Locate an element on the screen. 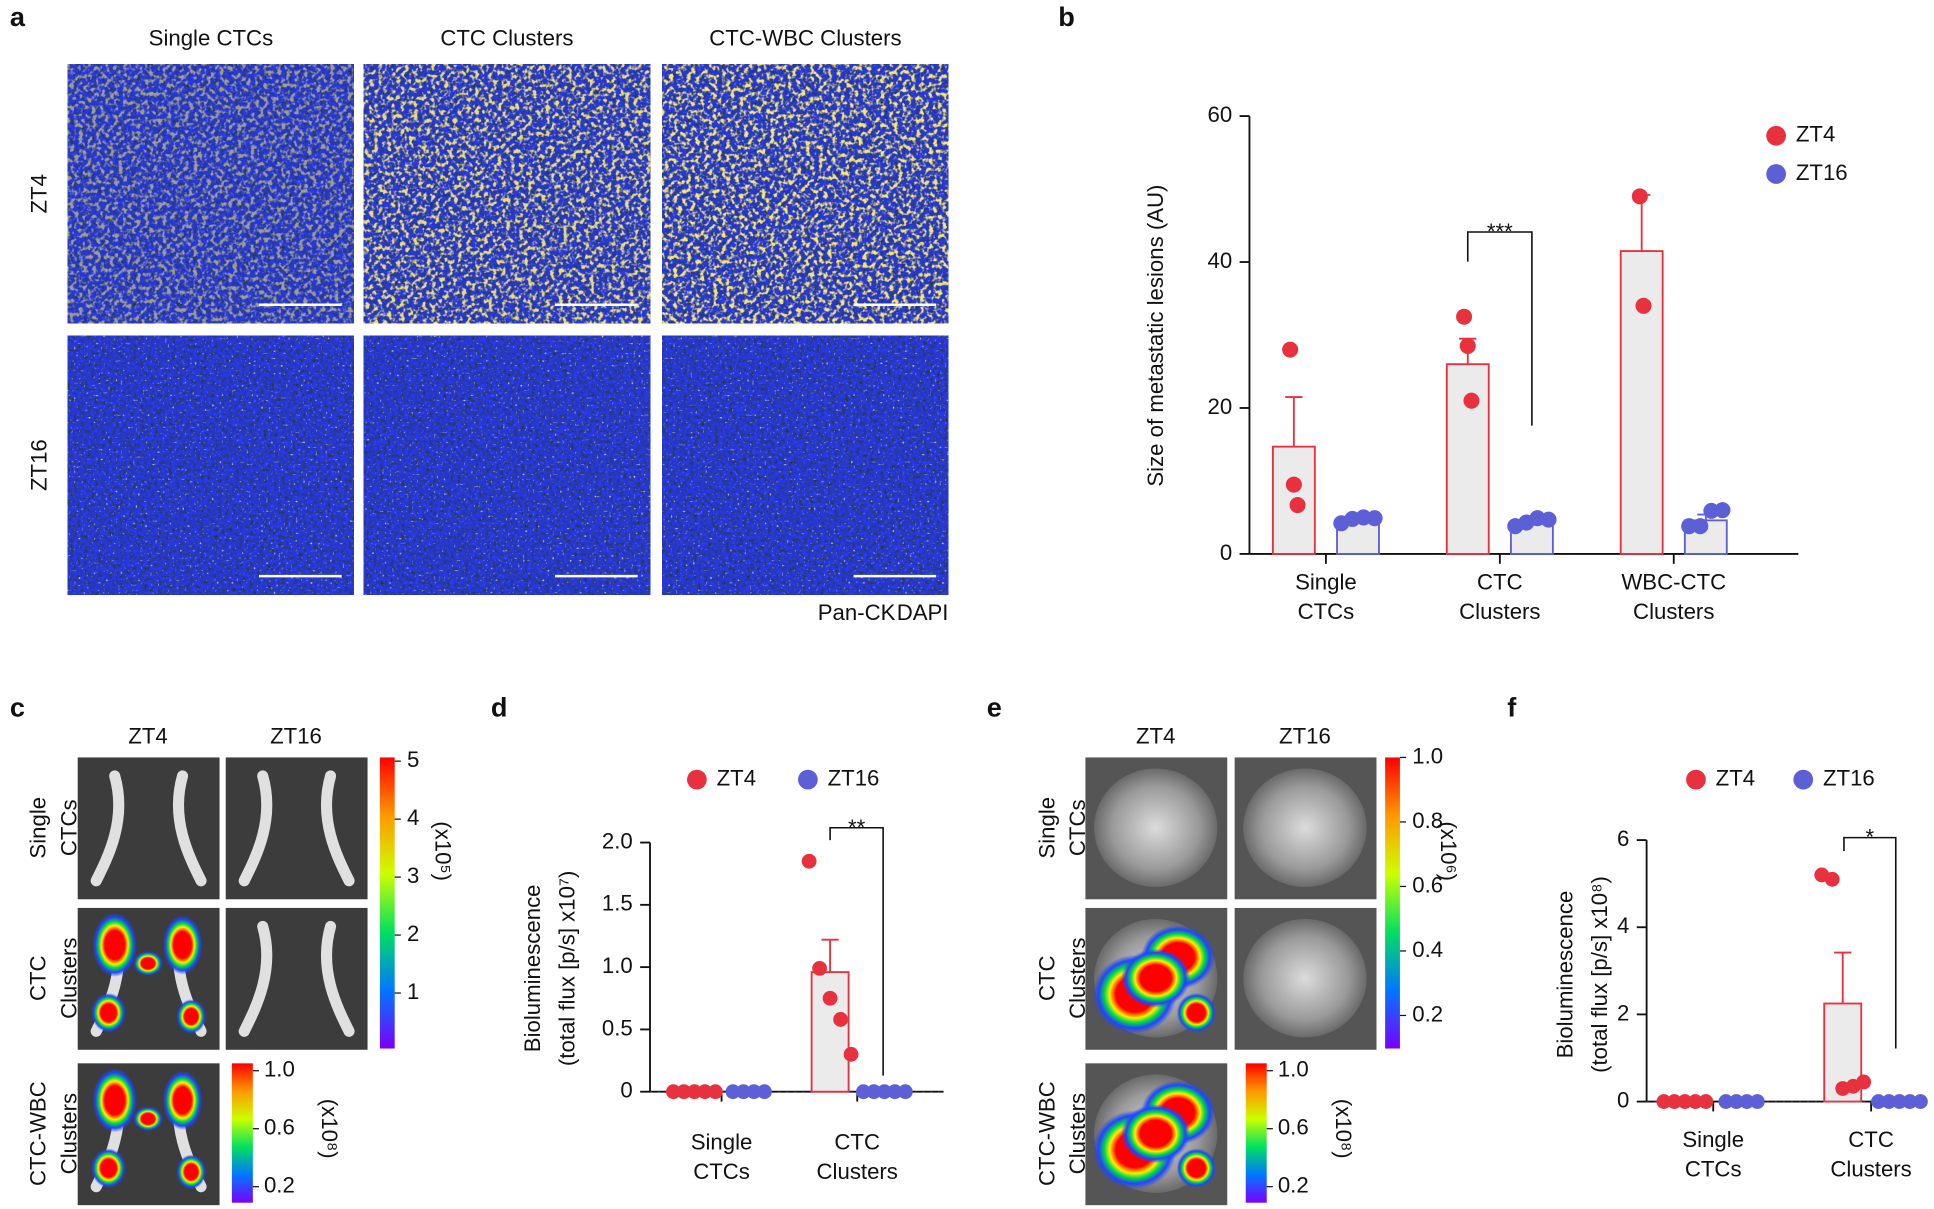 This screenshot has height=1209, width=1934. row-label: Single CTCs is located at coordinates (1062, 828).